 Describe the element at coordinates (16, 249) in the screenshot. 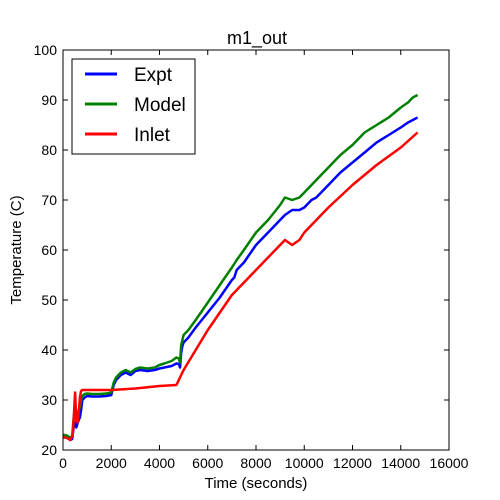

I see `y-axis-label: Temperature (C)` at that location.